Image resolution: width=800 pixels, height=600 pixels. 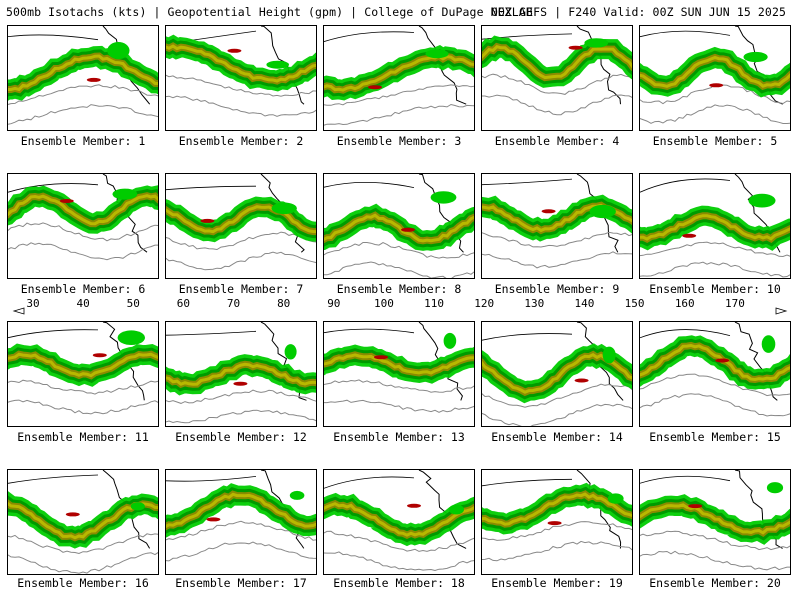 I want to click on ensemble-member-label: Ensemble Member: 11, so click(x=83, y=437).